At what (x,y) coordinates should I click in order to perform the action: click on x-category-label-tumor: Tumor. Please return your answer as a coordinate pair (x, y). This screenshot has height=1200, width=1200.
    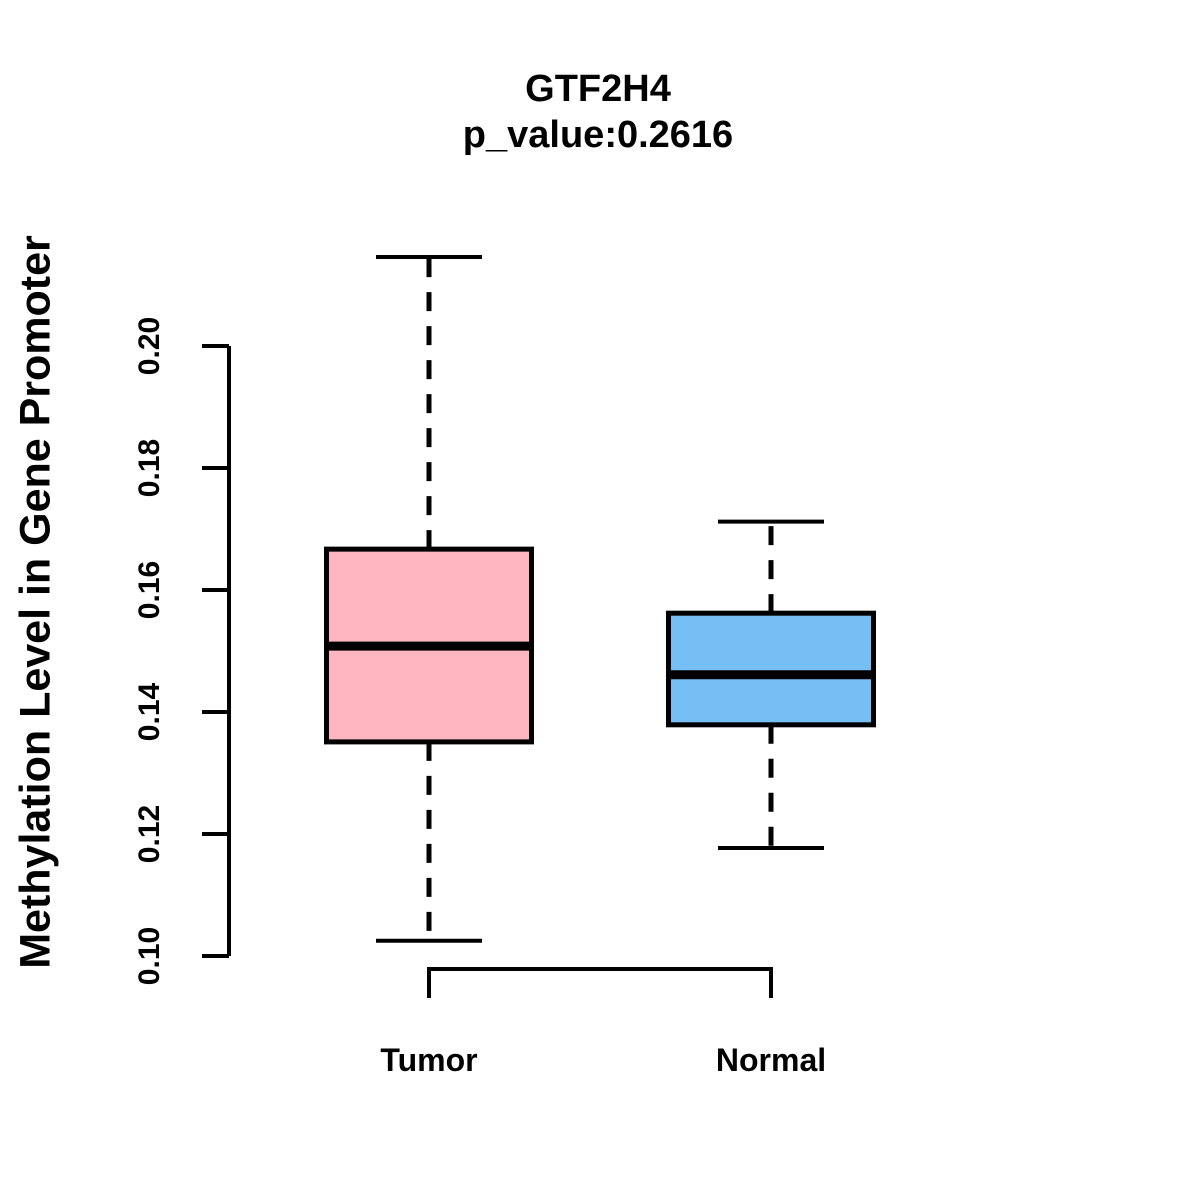
    Looking at the image, I should click on (429, 1060).